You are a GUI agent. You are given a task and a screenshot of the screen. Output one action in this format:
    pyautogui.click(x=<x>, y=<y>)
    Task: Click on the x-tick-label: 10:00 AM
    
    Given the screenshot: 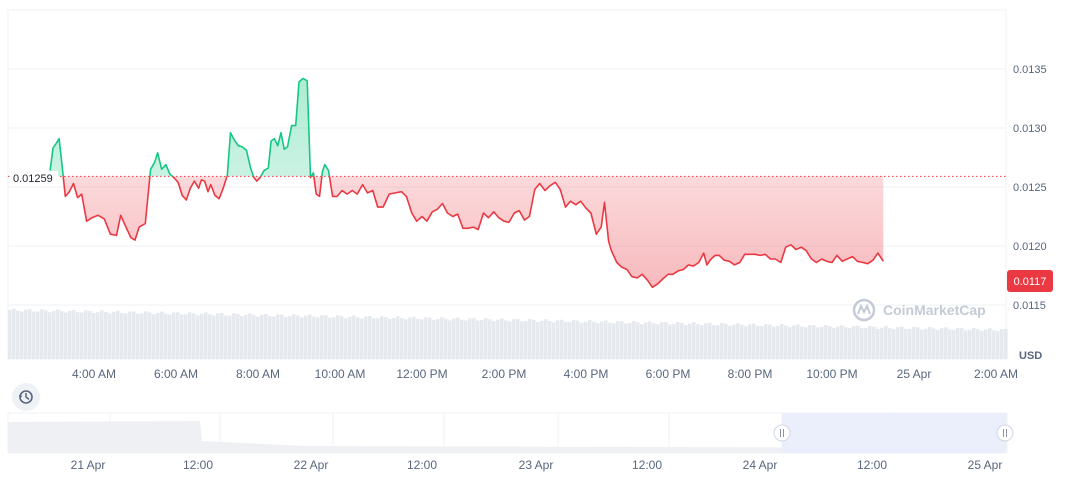 What is the action you would take?
    pyautogui.click(x=340, y=374)
    